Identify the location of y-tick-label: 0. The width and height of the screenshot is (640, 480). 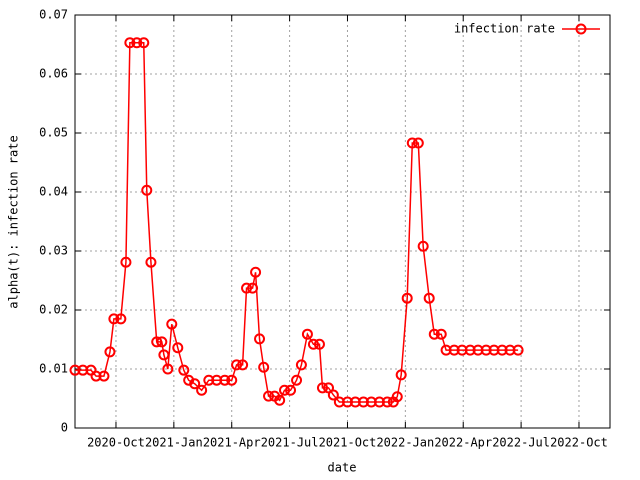
(64, 428).